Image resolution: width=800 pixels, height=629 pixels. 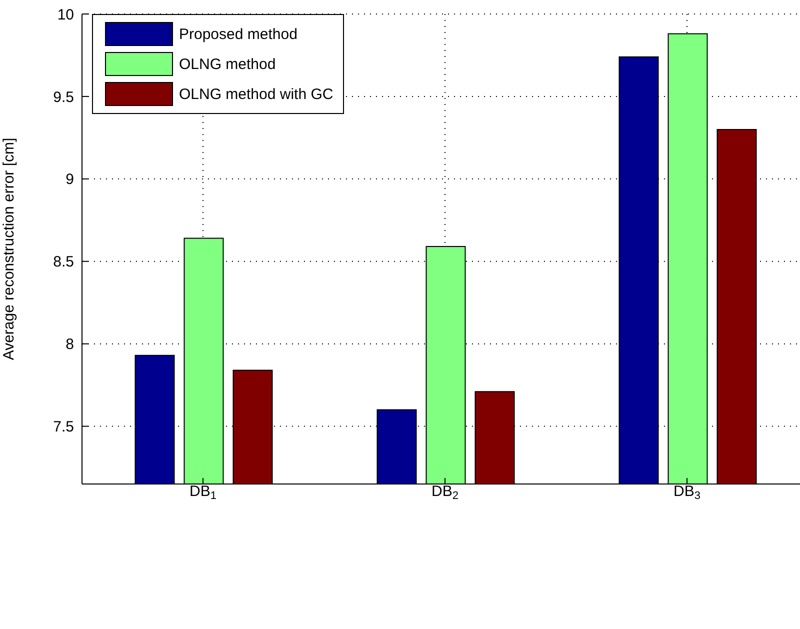 I want to click on y-tick-label: 10, so click(x=65, y=15).